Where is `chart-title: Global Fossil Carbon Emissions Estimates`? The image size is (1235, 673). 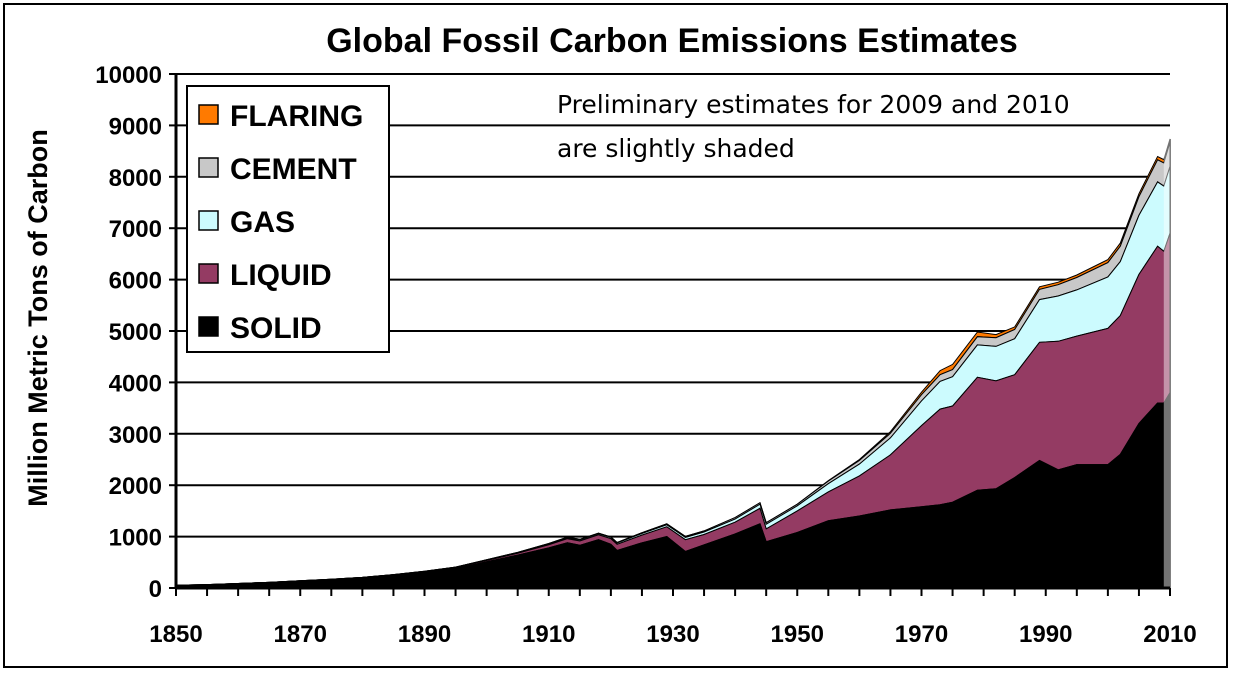 chart-title: Global Fossil Carbon Emissions Estimates is located at coordinates (672, 41).